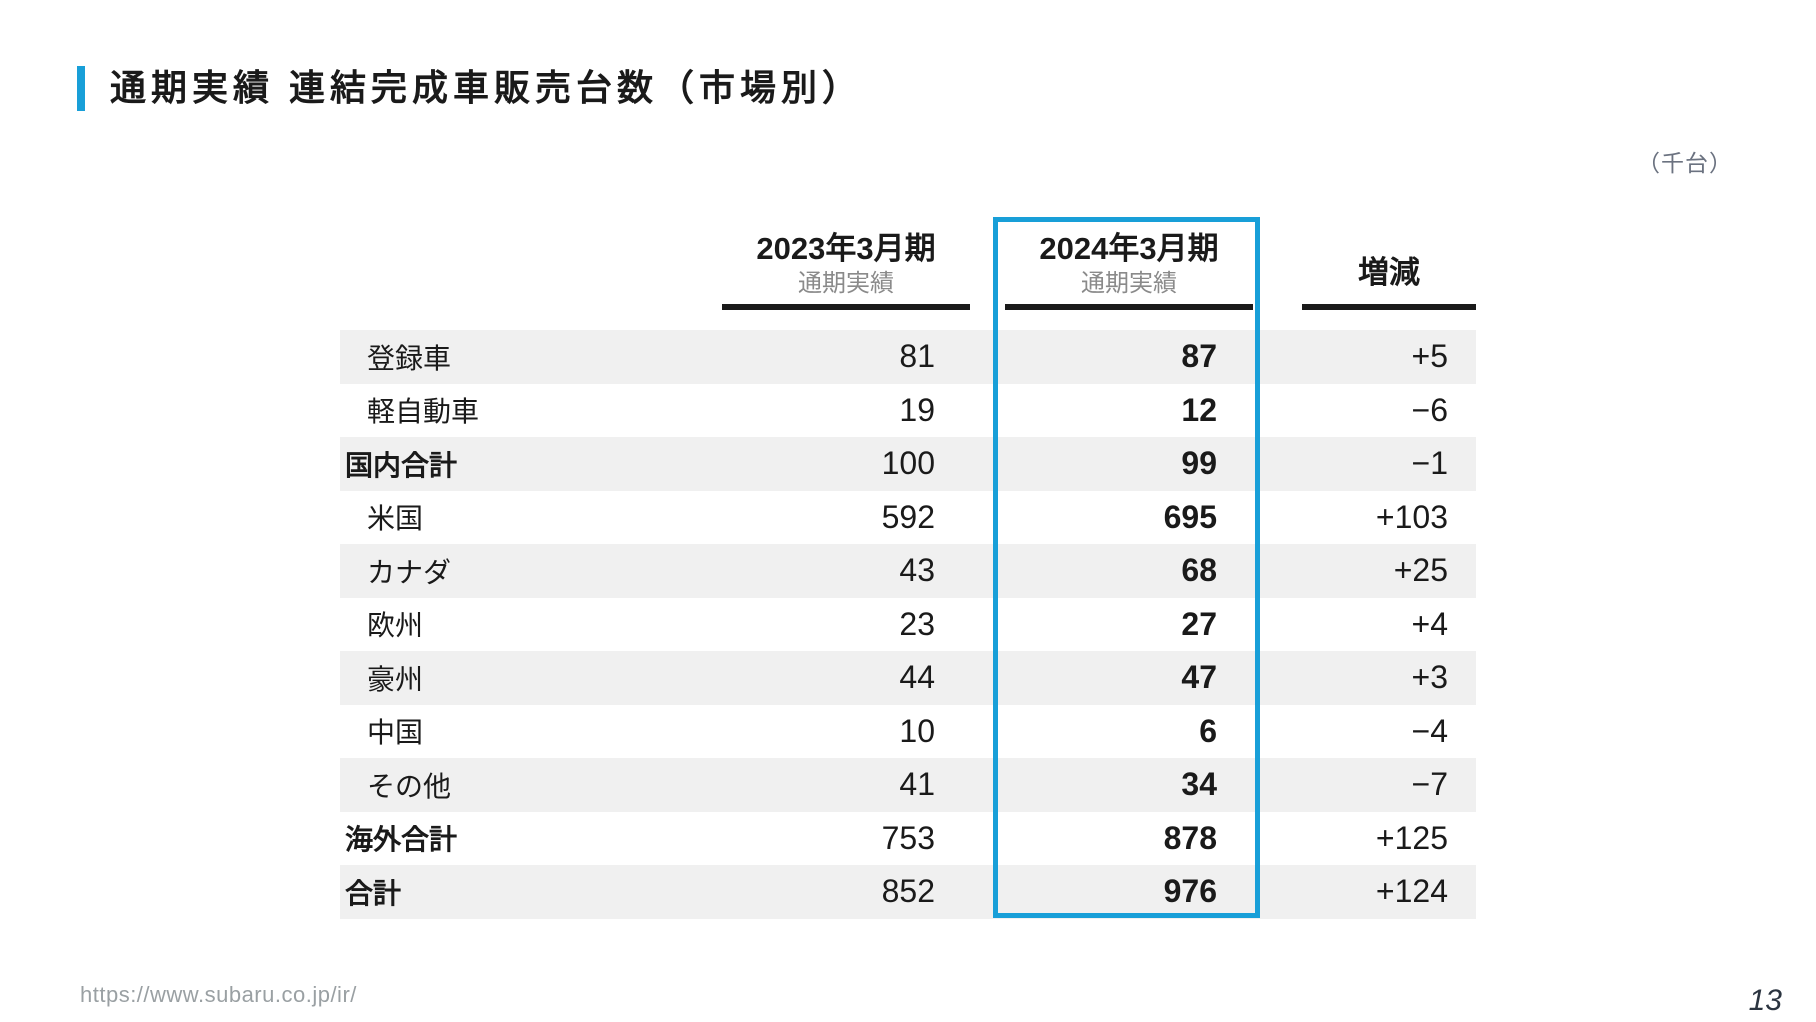 The image size is (1816, 1022). I want to click on row-label: カナダ, so click(409, 572).